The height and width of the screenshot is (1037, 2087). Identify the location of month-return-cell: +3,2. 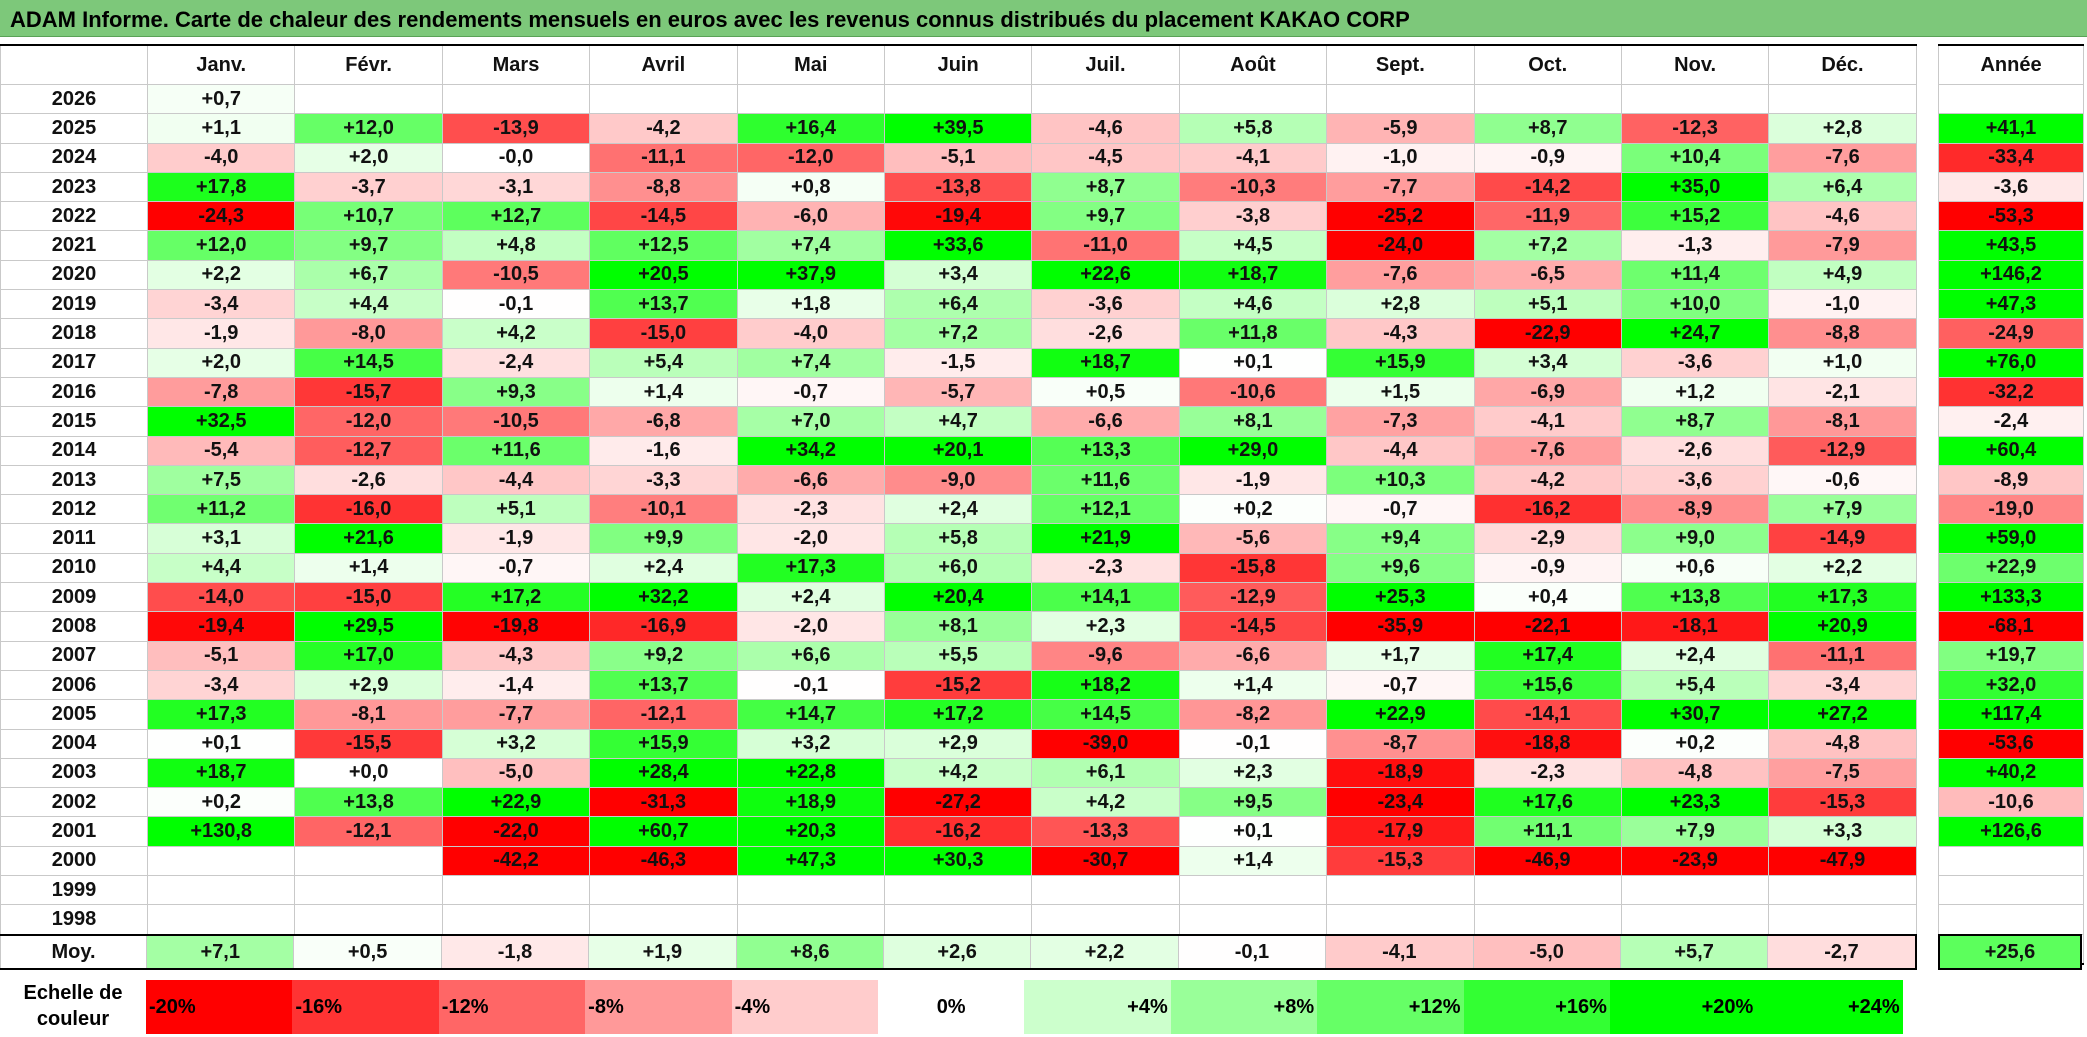
(810, 743).